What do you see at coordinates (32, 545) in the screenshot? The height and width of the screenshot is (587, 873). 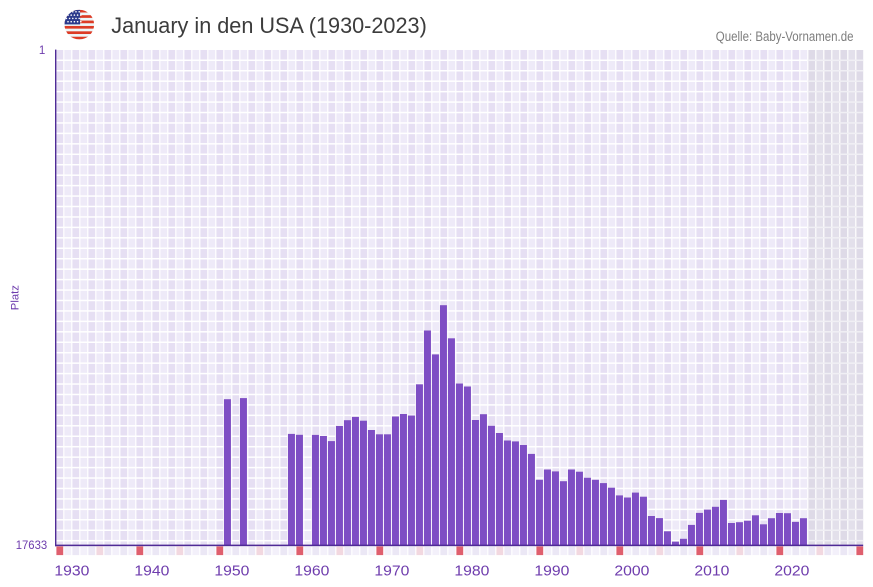 I see `svg-text: 17633` at bounding box center [32, 545].